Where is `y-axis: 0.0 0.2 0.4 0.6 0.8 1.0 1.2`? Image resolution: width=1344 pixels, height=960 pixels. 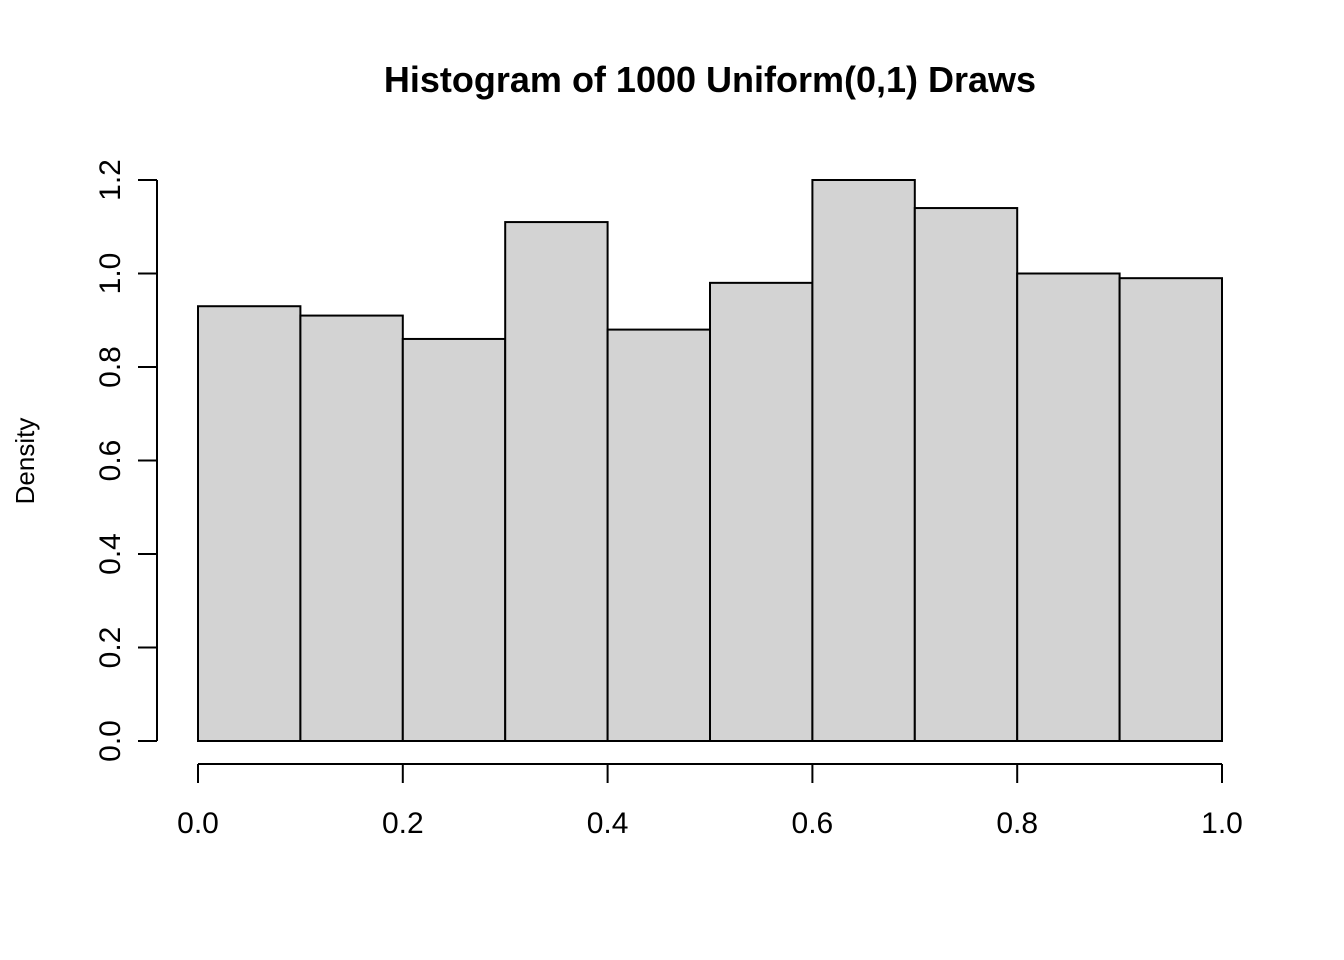
y-axis: 0.0 0.2 0.4 0.6 0.8 1.0 1.2 is located at coordinates (126, 460).